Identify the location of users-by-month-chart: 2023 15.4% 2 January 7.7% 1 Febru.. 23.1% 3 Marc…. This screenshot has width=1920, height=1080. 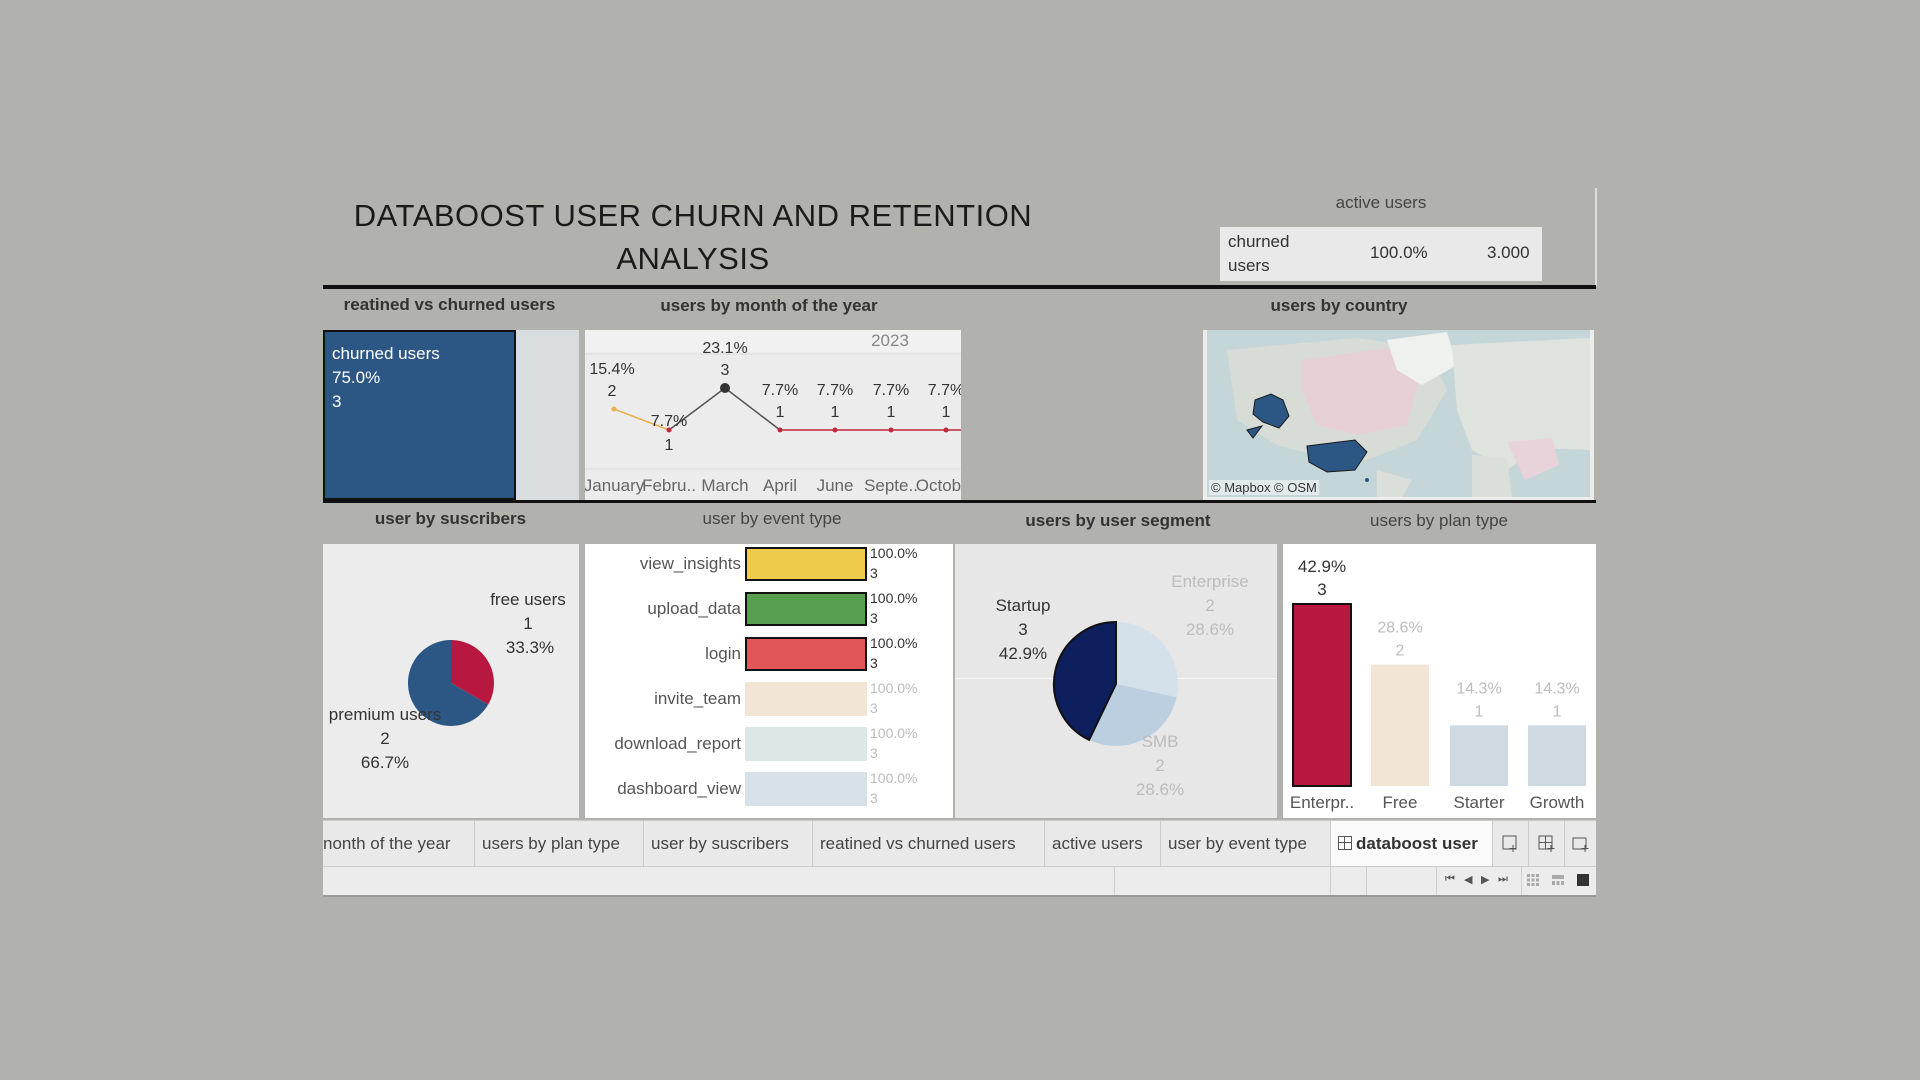
(773, 412).